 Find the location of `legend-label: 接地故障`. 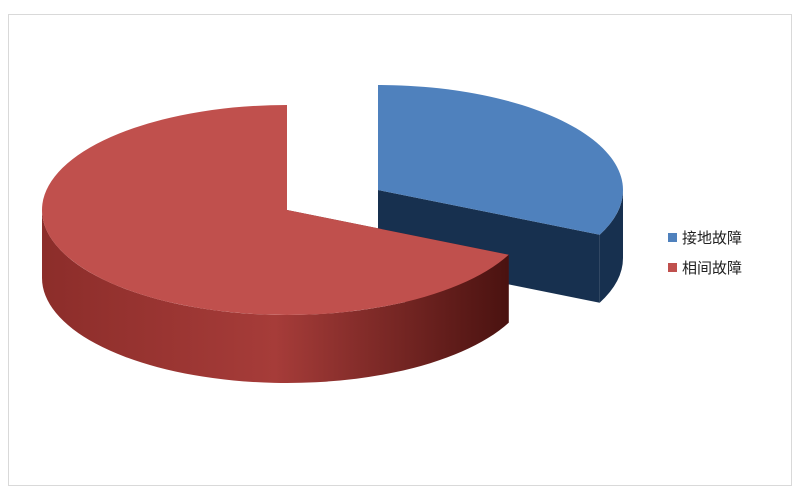

legend-label: 接地故障 is located at coordinates (712, 237).